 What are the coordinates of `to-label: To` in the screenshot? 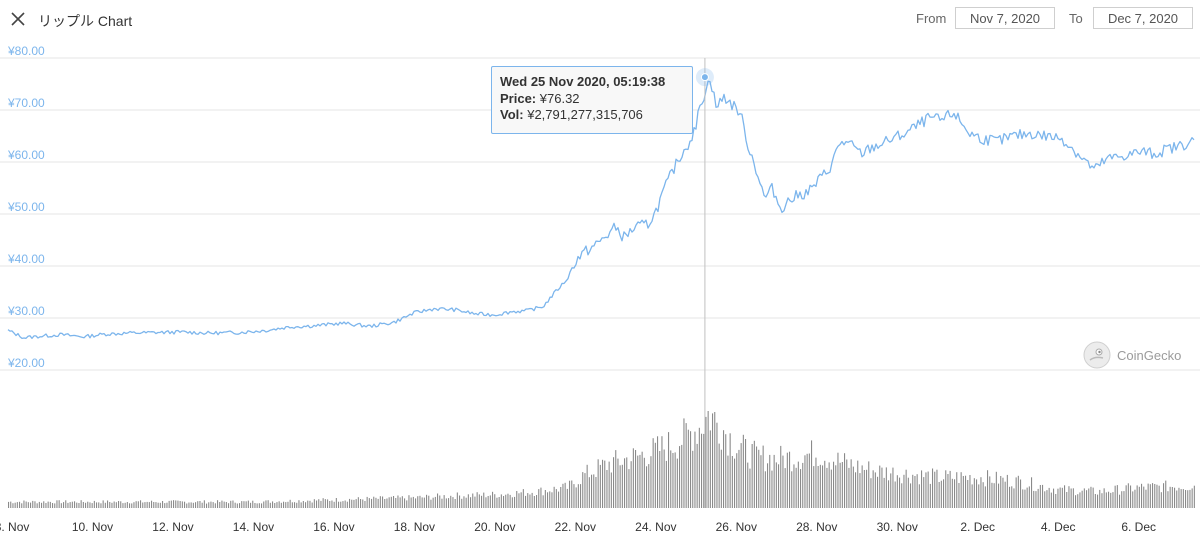 It's located at (1076, 18).